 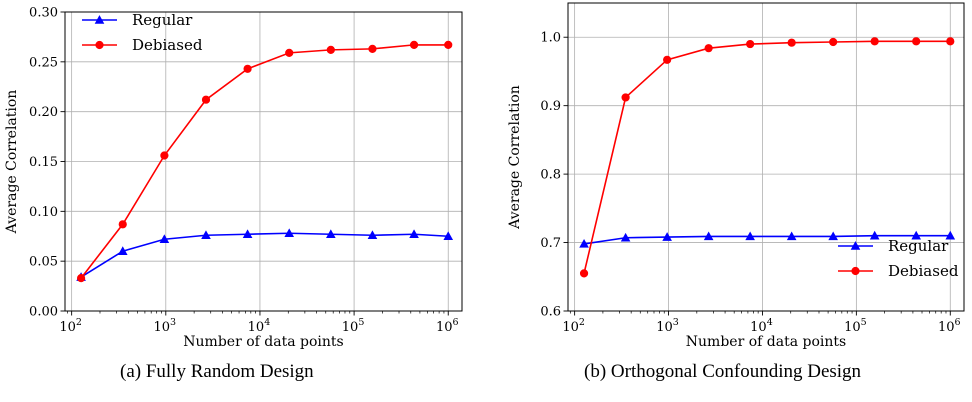 What do you see at coordinates (550, 243) in the screenshot?
I see `y-tick-label: 0.7` at bounding box center [550, 243].